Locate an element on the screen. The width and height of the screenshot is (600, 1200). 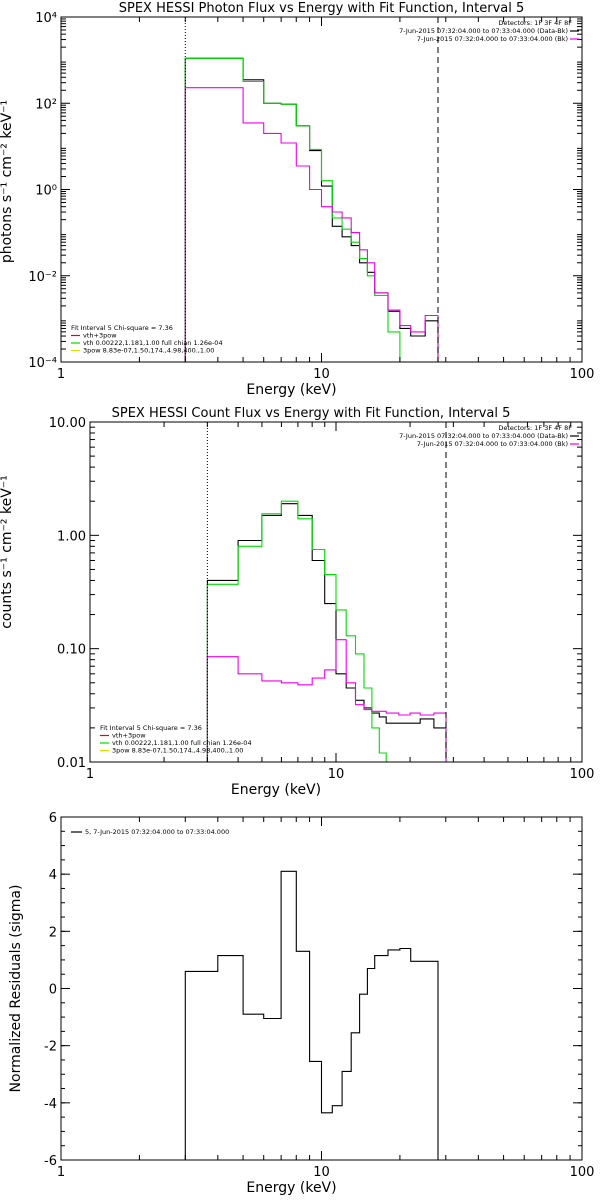
y-tick-label: 4 is located at coordinates (53, 875).